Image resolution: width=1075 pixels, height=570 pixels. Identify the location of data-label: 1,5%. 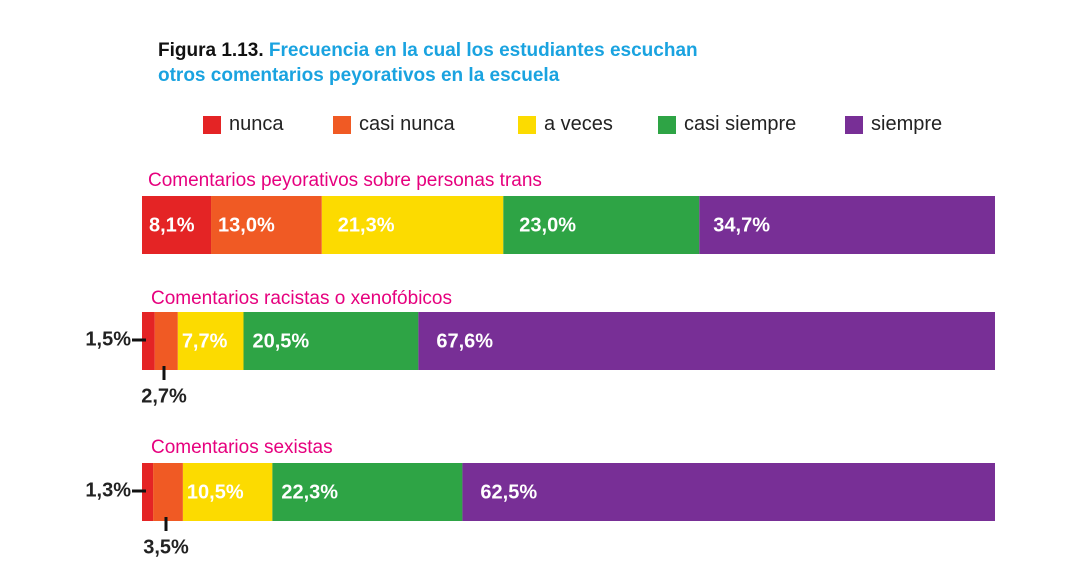
(108, 339).